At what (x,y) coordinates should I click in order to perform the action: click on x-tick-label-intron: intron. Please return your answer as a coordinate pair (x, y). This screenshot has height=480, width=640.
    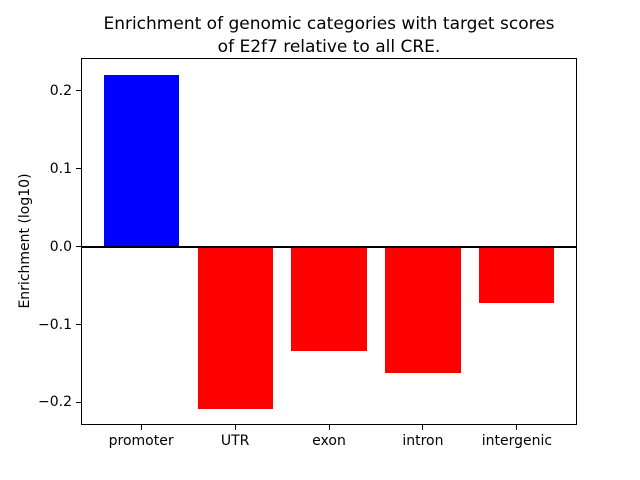
    Looking at the image, I should click on (423, 441).